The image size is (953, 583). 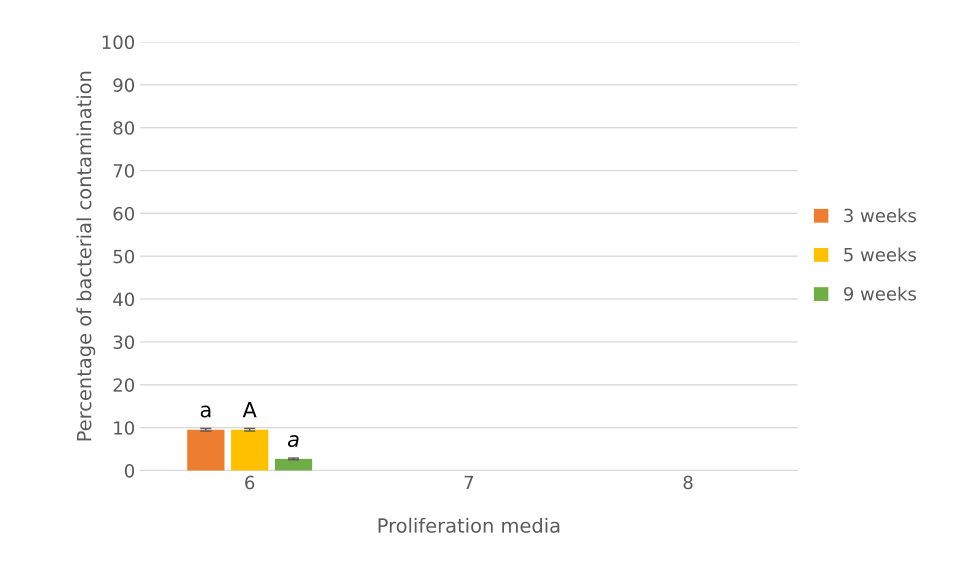 What do you see at coordinates (880, 293) in the screenshot?
I see `legend-label: 9 weeks` at bounding box center [880, 293].